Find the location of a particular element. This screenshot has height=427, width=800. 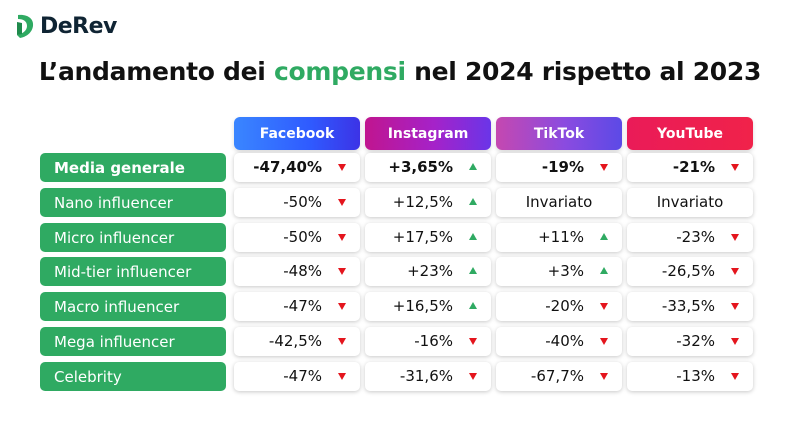

column-header-instagram: Instagram is located at coordinates (428, 133).